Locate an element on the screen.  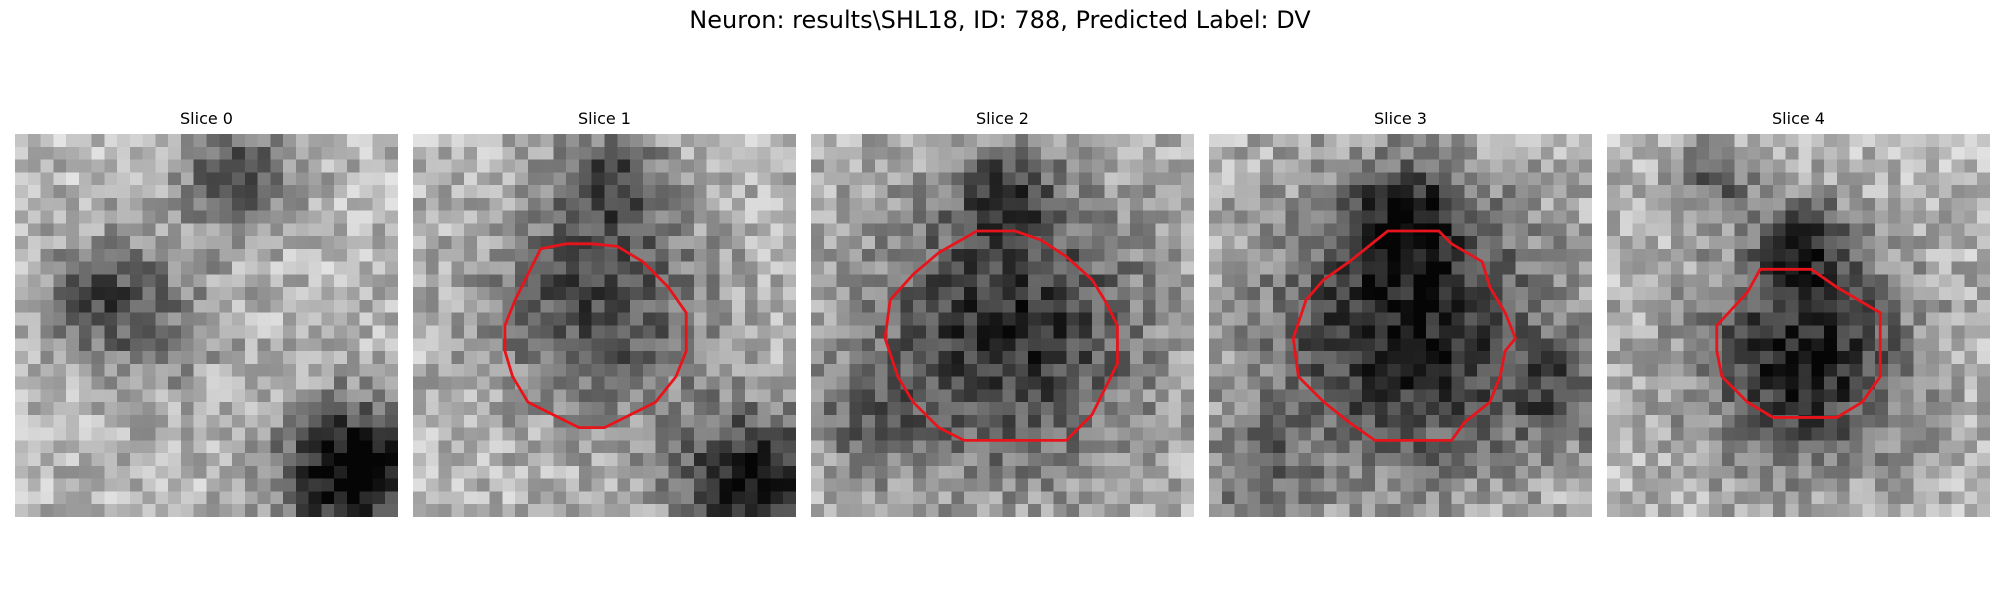
slice-panel-2: Slice 2 is located at coordinates (1002, 312).